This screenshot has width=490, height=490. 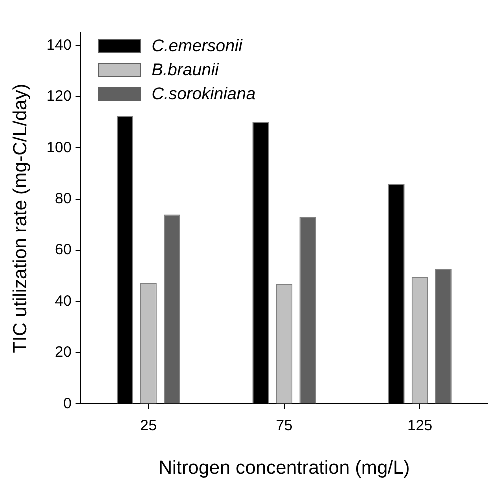 What do you see at coordinates (198, 46) in the screenshot?
I see `legend-label: C.emersonii` at bounding box center [198, 46].